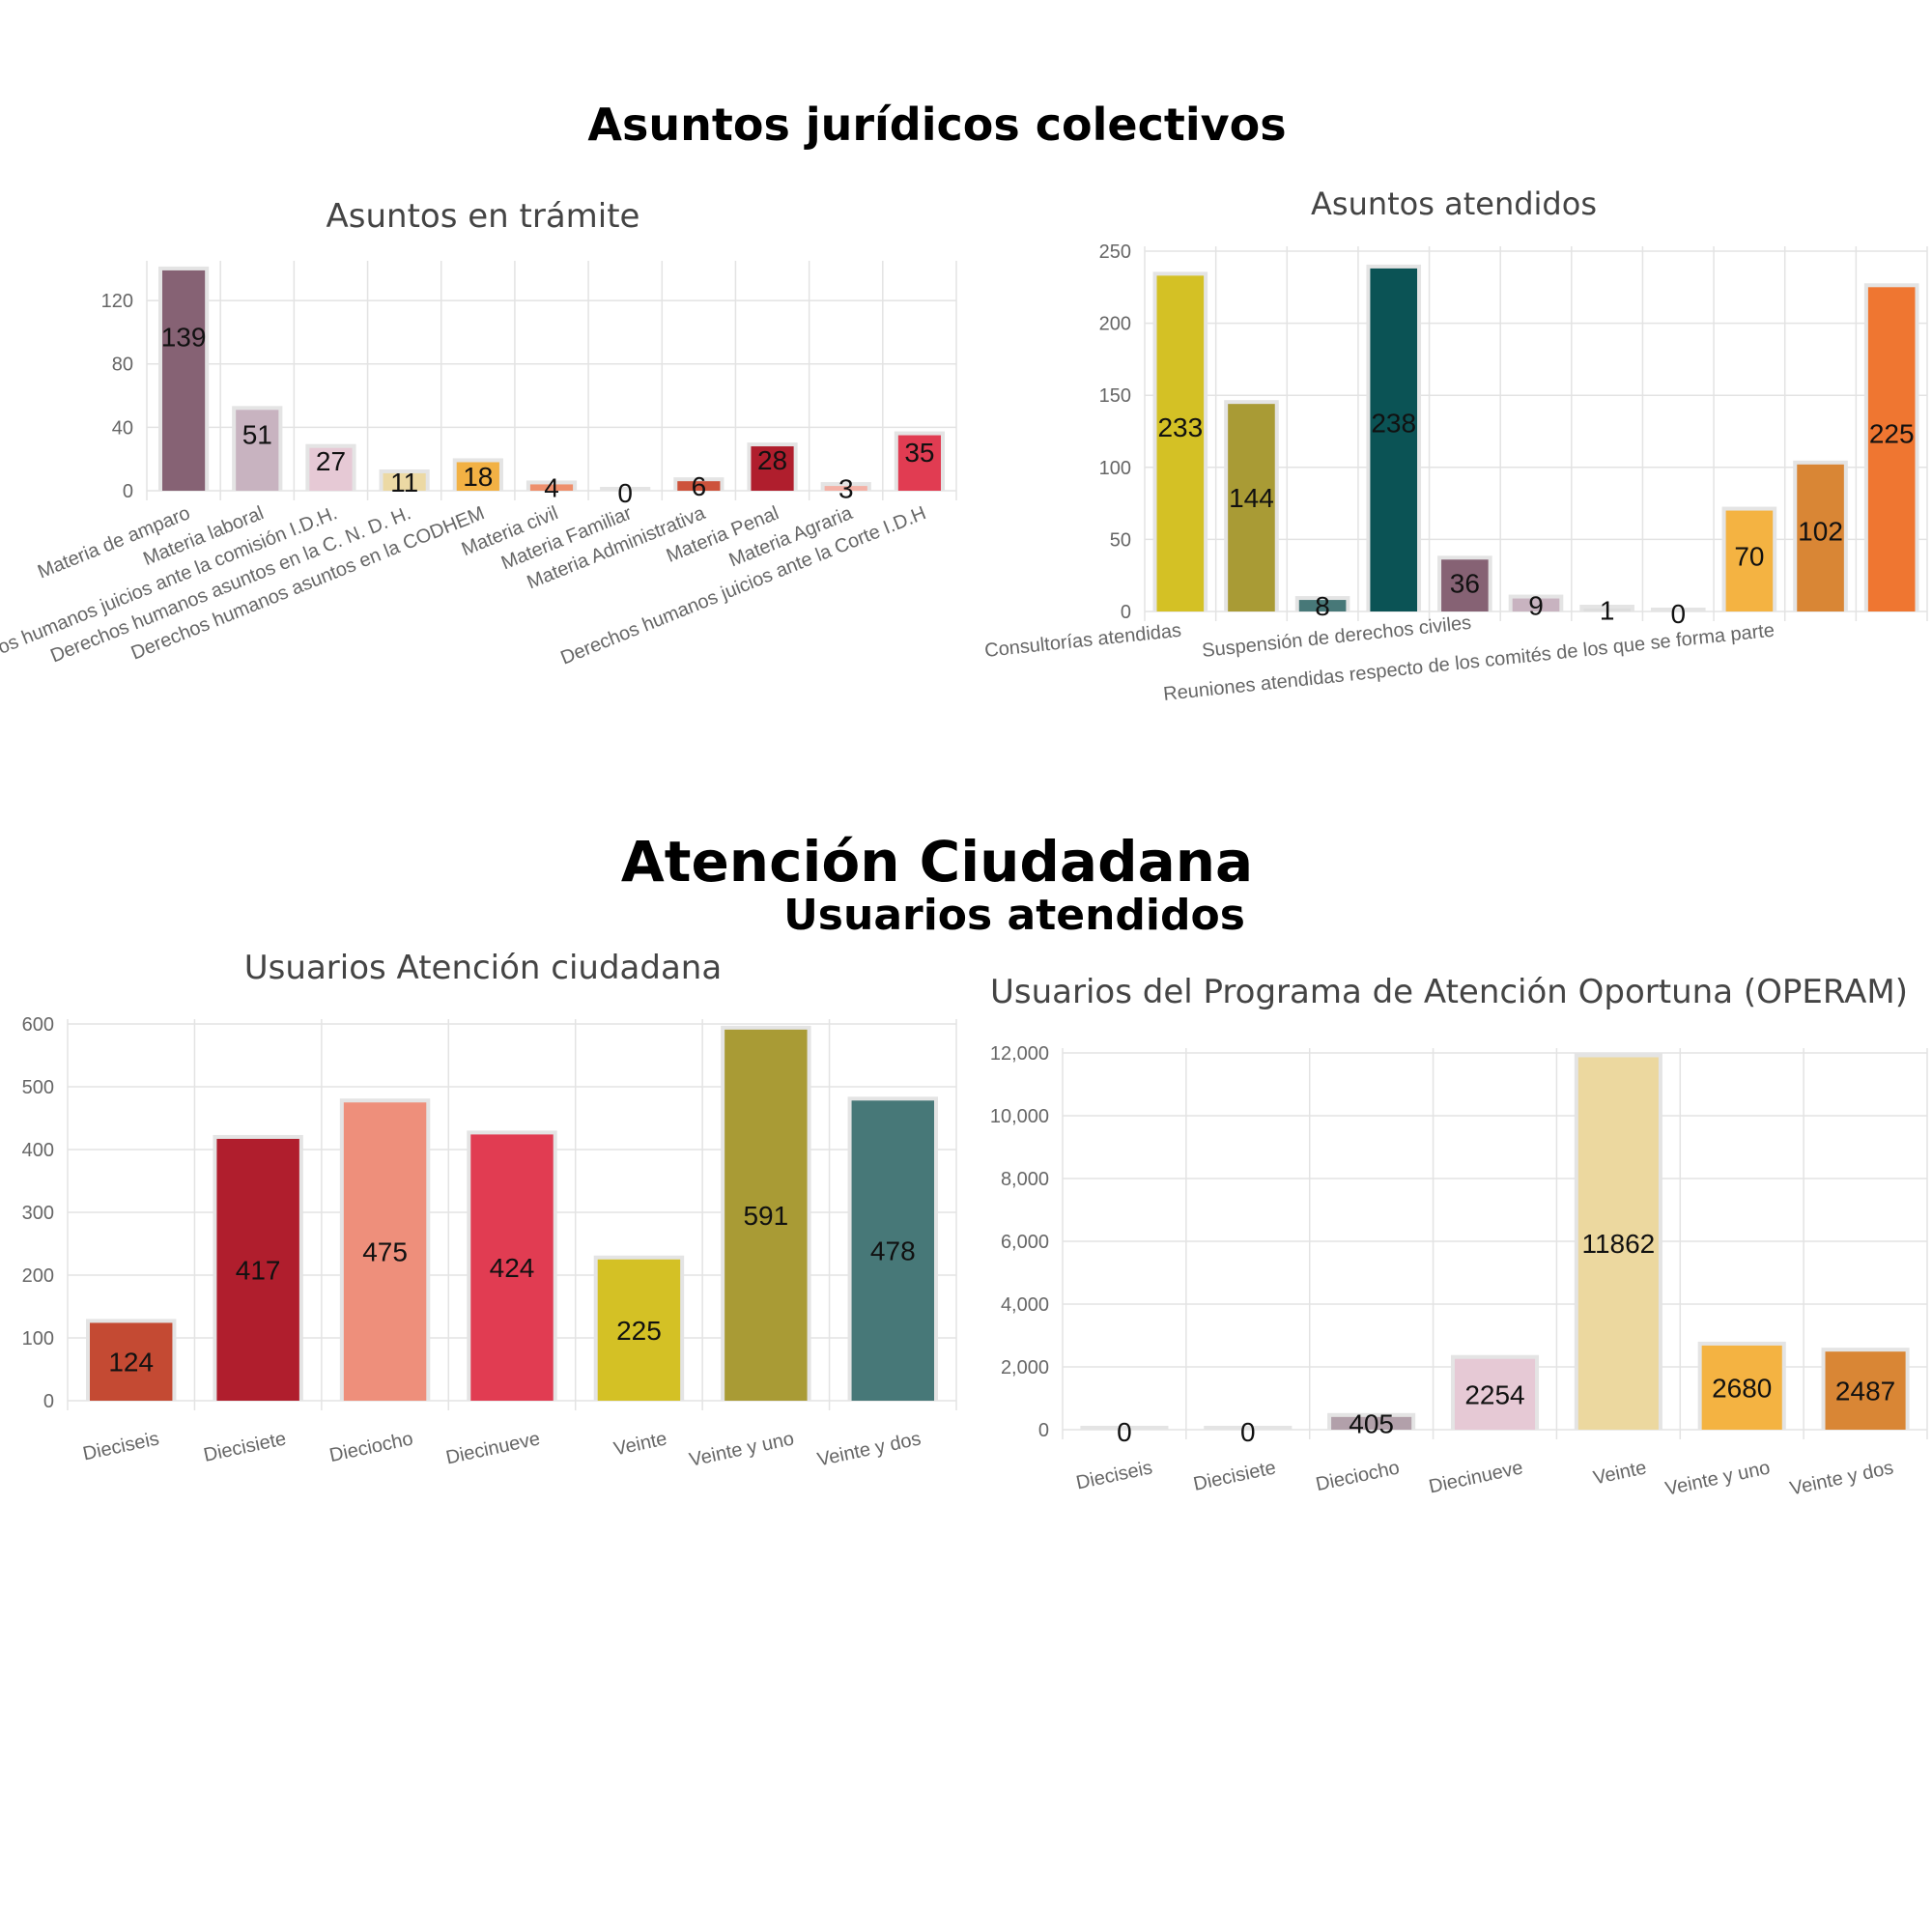 The image size is (1932, 1932). I want to click on data-label: 3, so click(846, 489).